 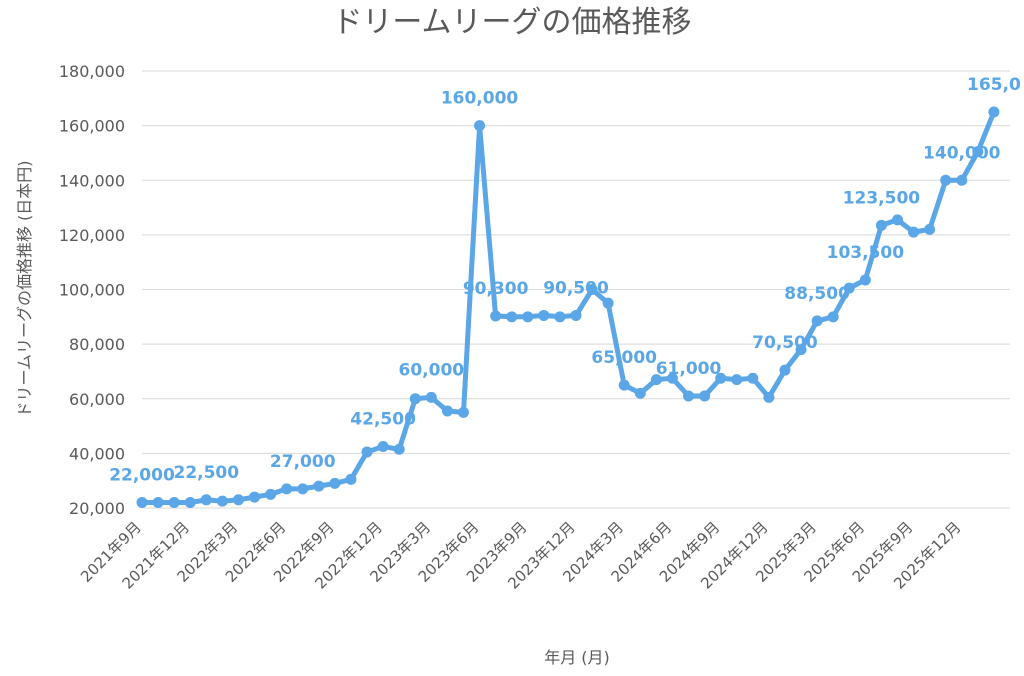 I want to click on y-tick-label: 180,000, so click(x=92, y=71).